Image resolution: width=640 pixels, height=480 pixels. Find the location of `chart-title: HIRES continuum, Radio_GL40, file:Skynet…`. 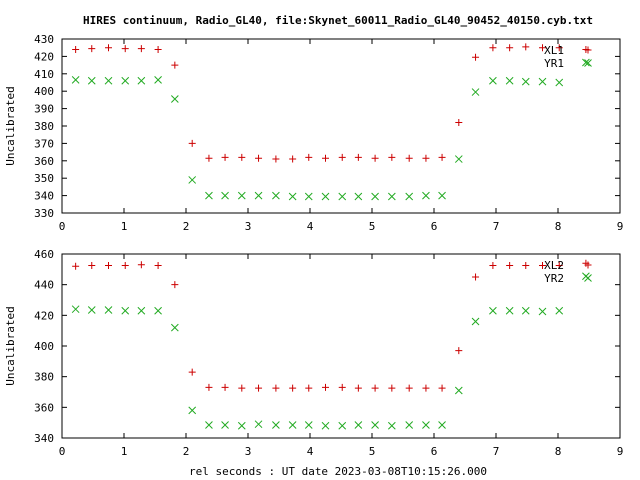

chart-title: HIRES continuum, Radio_GL40, file:Skynet… is located at coordinates (338, 20).